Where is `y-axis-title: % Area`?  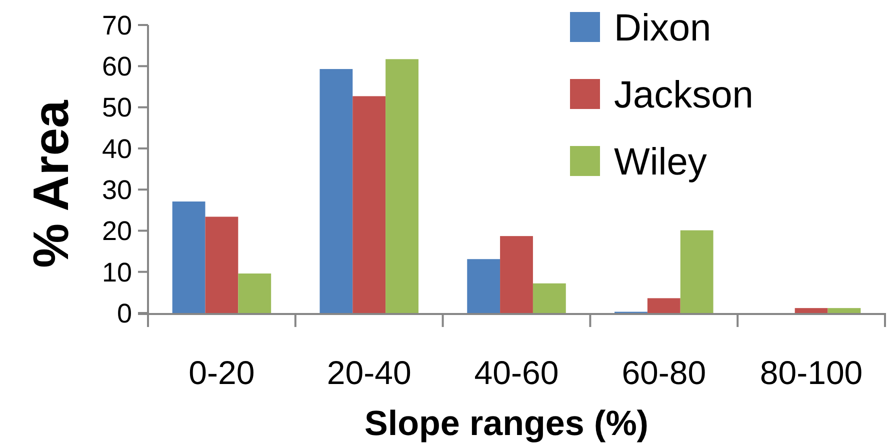
y-axis-title: % Area is located at coordinates (51, 183).